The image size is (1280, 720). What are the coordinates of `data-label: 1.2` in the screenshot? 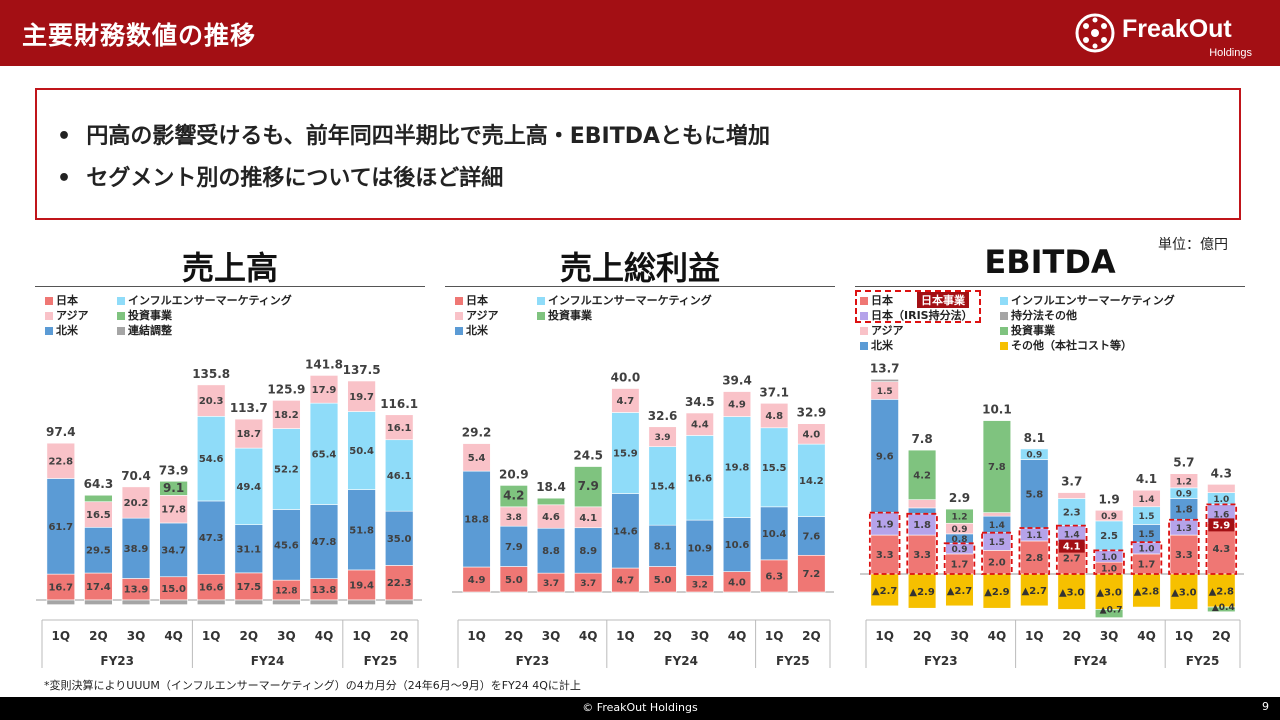 It's located at (1184, 482).